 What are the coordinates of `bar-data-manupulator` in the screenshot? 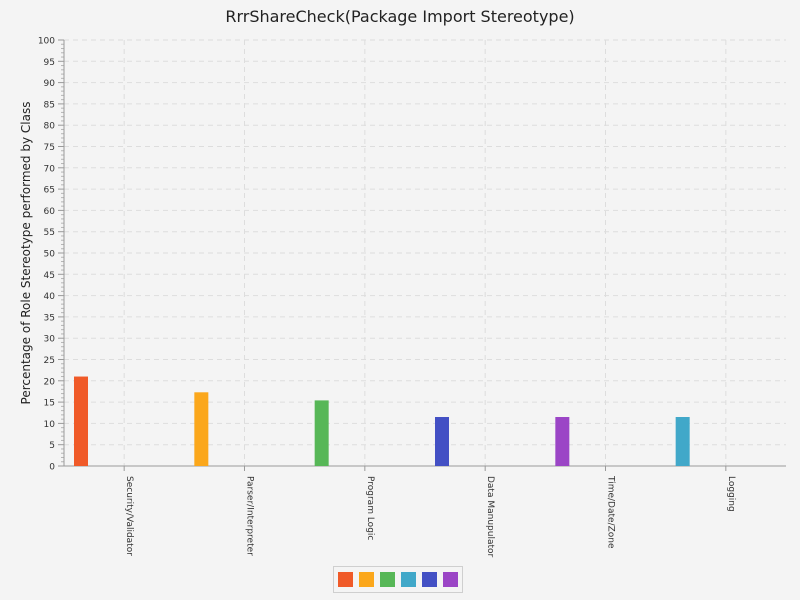 It's located at (442, 441).